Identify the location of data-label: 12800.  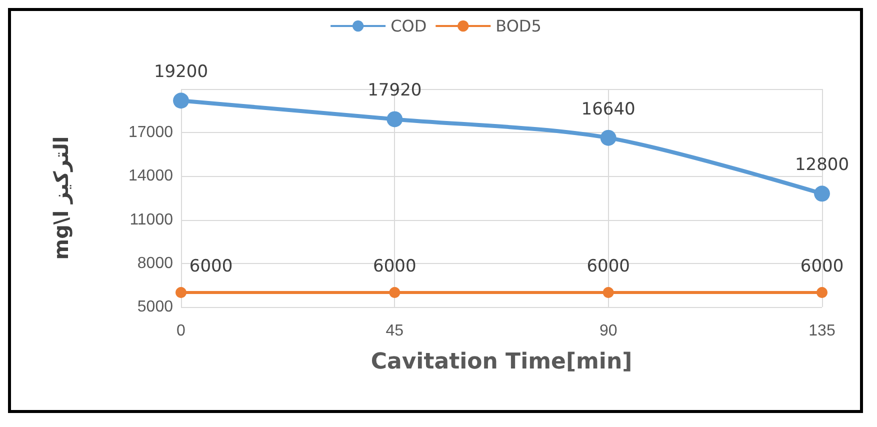
(822, 165).